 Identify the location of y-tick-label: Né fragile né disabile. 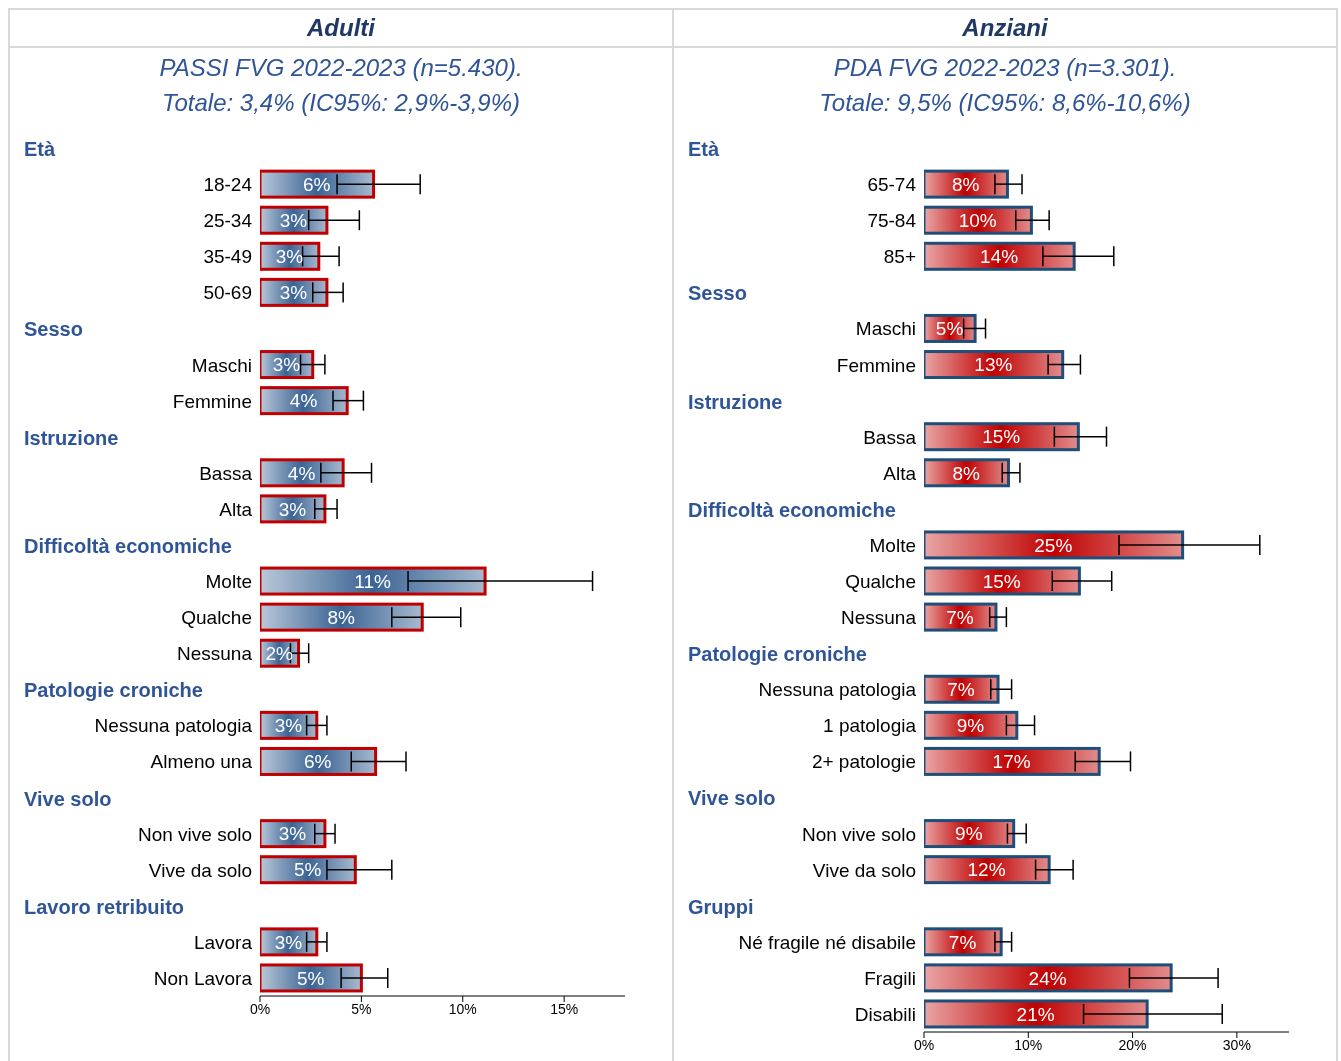
(827, 942).